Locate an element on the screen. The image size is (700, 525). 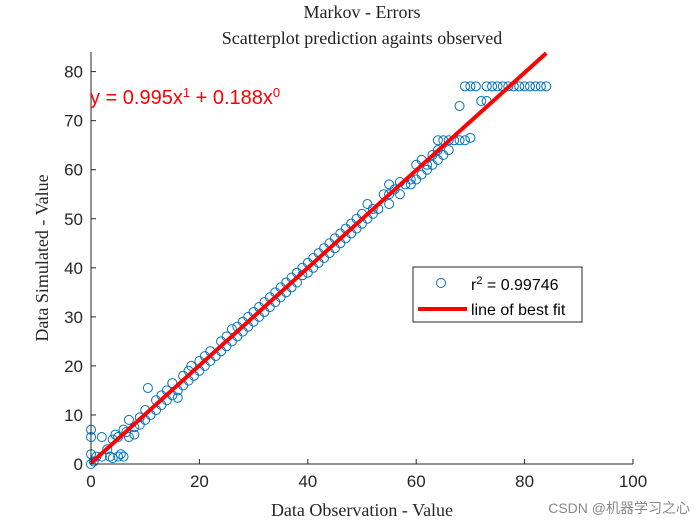
y-tick-label: 50 is located at coordinates (73, 219).